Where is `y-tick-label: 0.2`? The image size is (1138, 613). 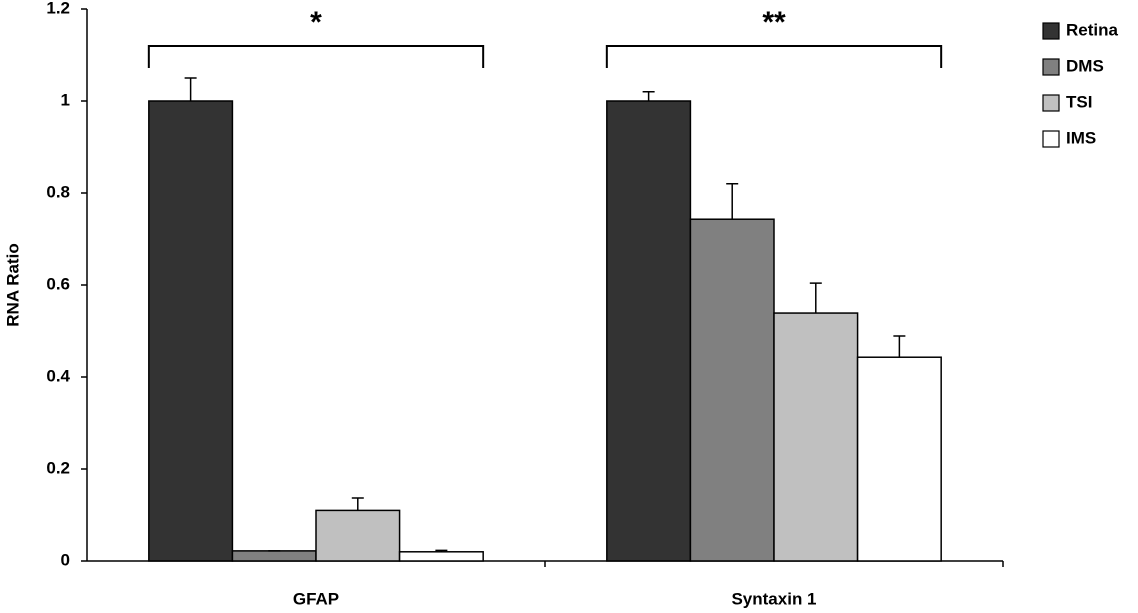
y-tick-label: 0.2 is located at coordinates (58, 467).